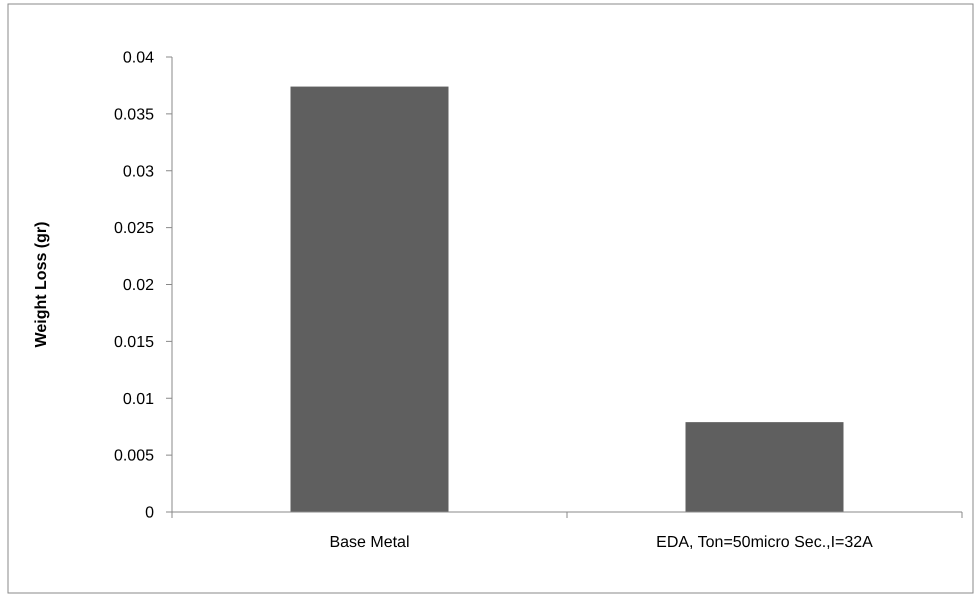 This screenshot has height=597, width=977. I want to click on y-tick-label: 0.02, so click(138, 285).